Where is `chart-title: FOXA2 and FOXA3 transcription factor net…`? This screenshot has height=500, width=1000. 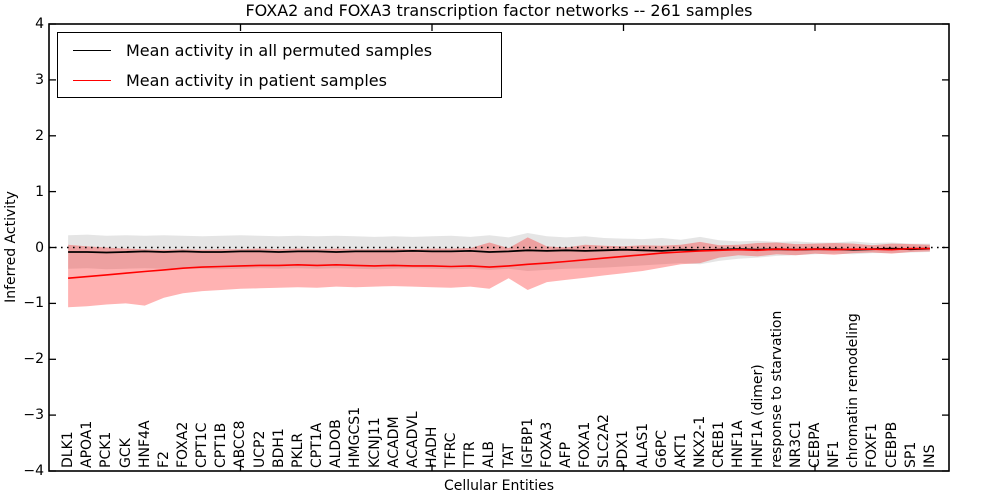
chart-title: FOXA2 and FOXA3 transcription factor net… is located at coordinates (499, 10).